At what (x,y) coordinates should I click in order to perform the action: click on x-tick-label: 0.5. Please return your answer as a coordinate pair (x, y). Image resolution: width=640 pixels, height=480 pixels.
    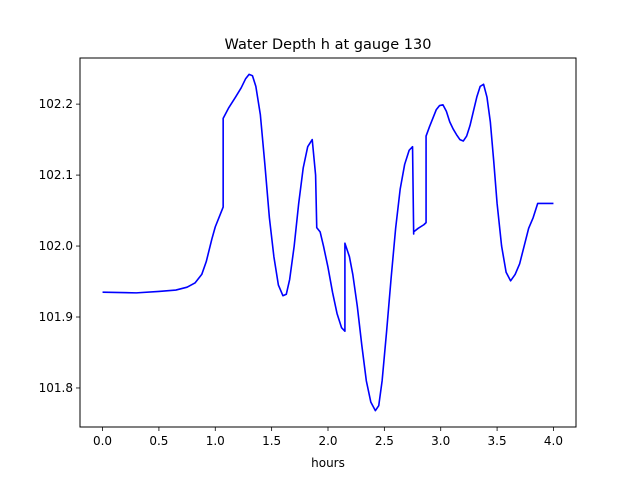
    Looking at the image, I should click on (158, 441).